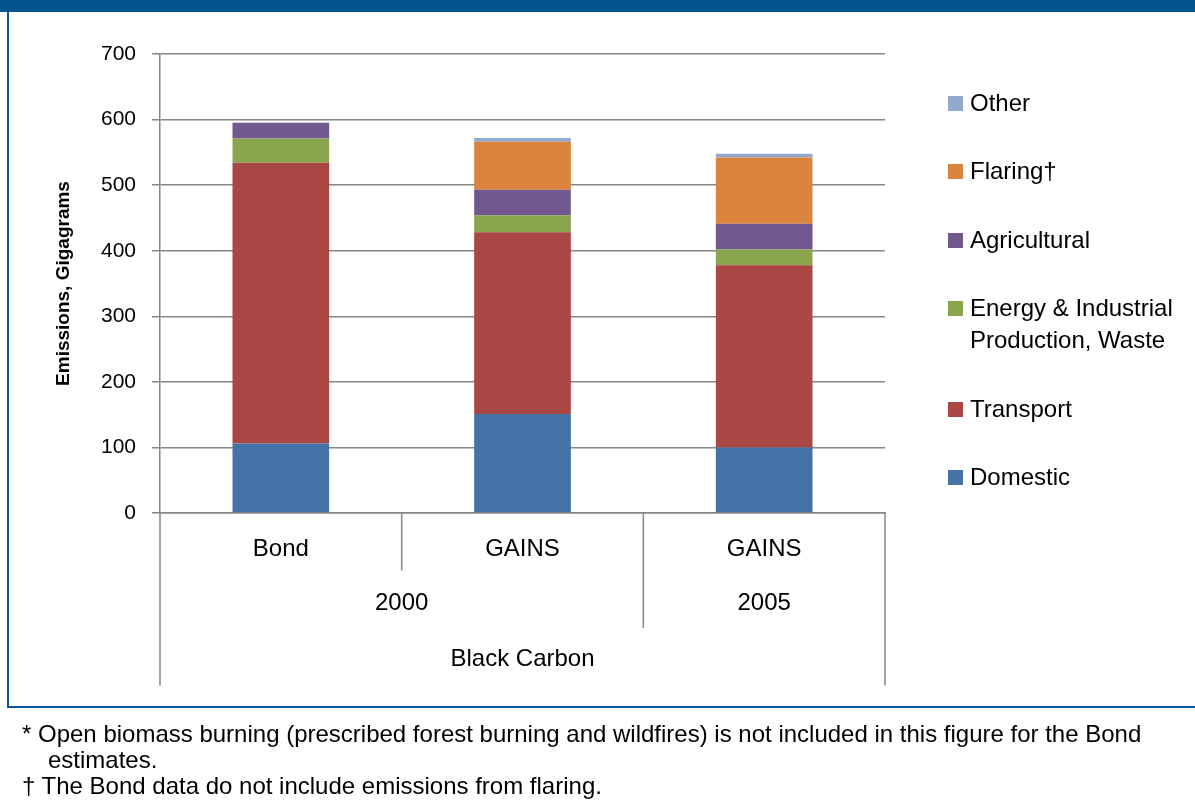 The height and width of the screenshot is (804, 1195). Describe the element at coordinates (118, 52) in the screenshot. I see `y-tick-label: 700` at that location.